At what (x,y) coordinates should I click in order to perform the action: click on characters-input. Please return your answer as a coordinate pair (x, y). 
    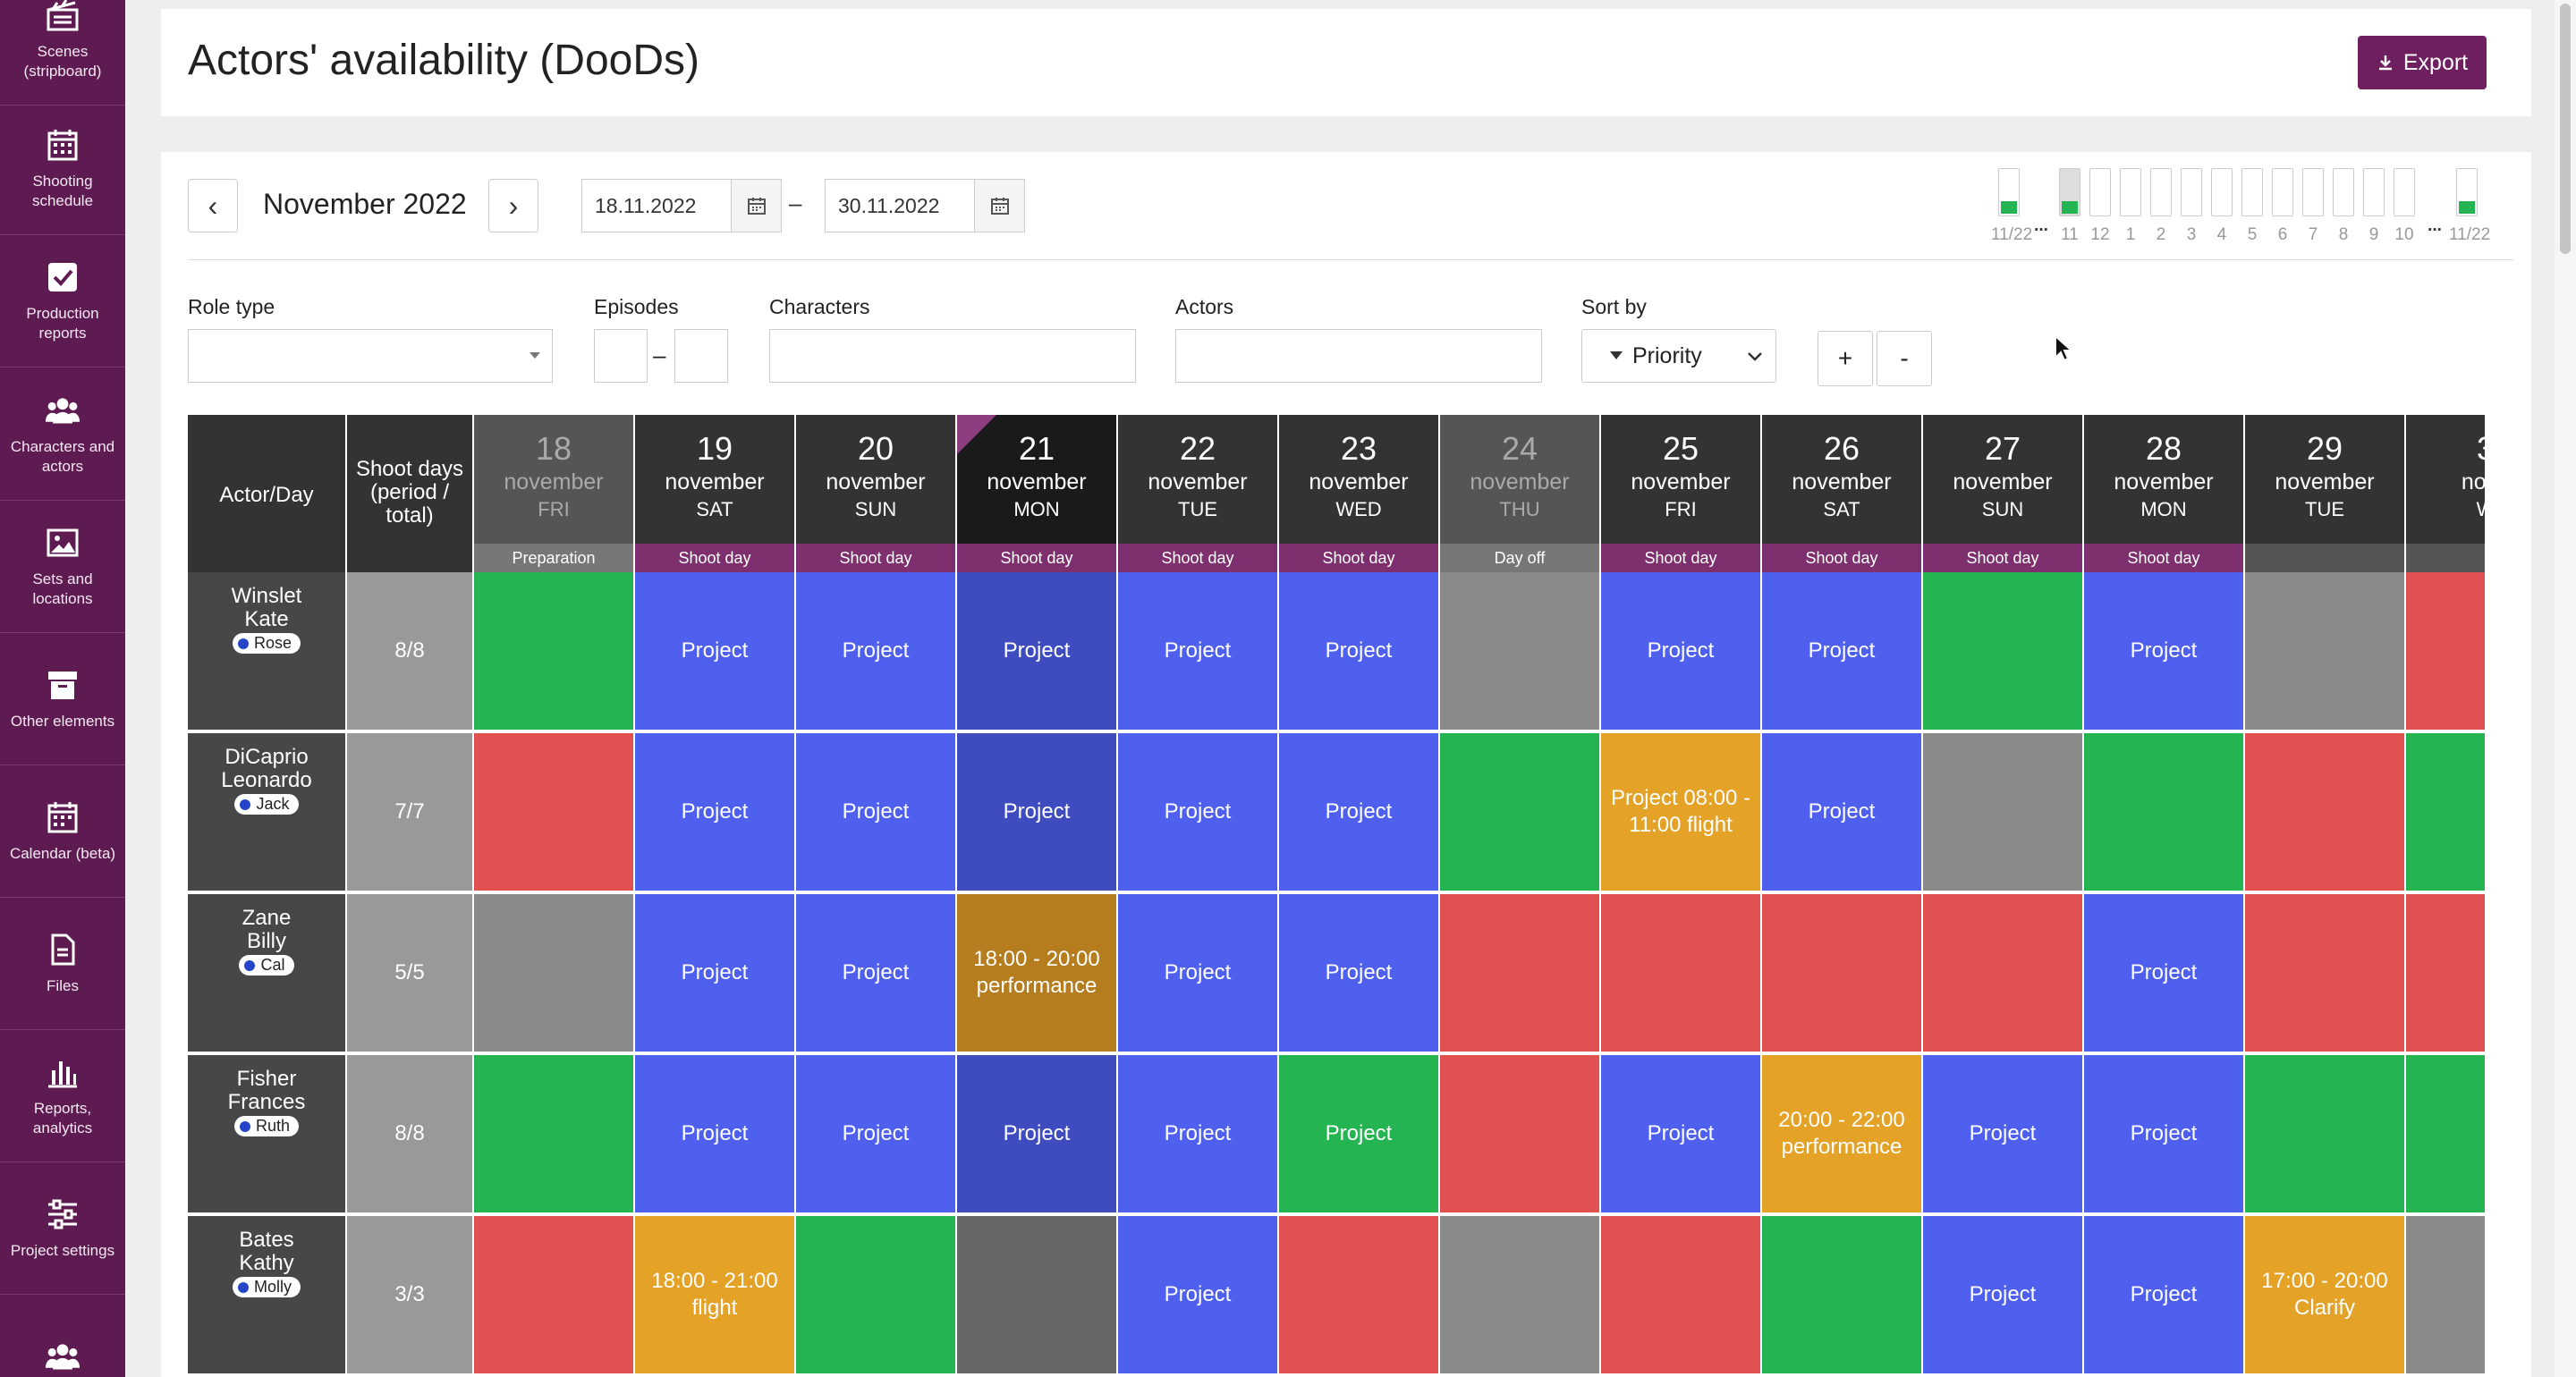
    Looking at the image, I should click on (952, 356).